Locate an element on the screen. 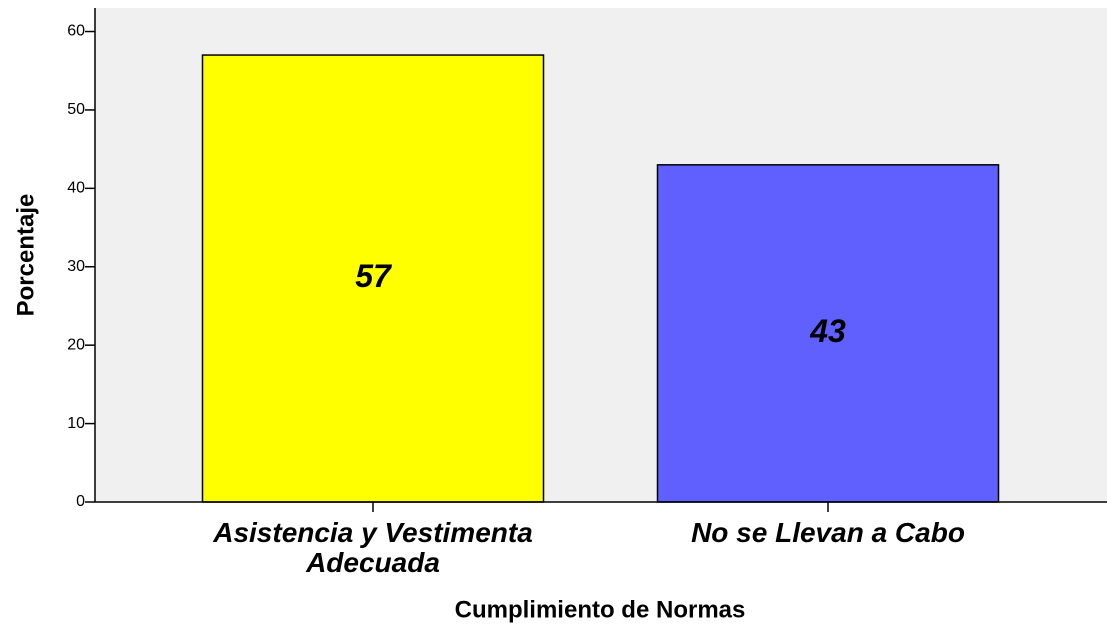 This screenshot has width=1107, height=629. y-axis-label: Porcentaje is located at coordinates (25, 255).